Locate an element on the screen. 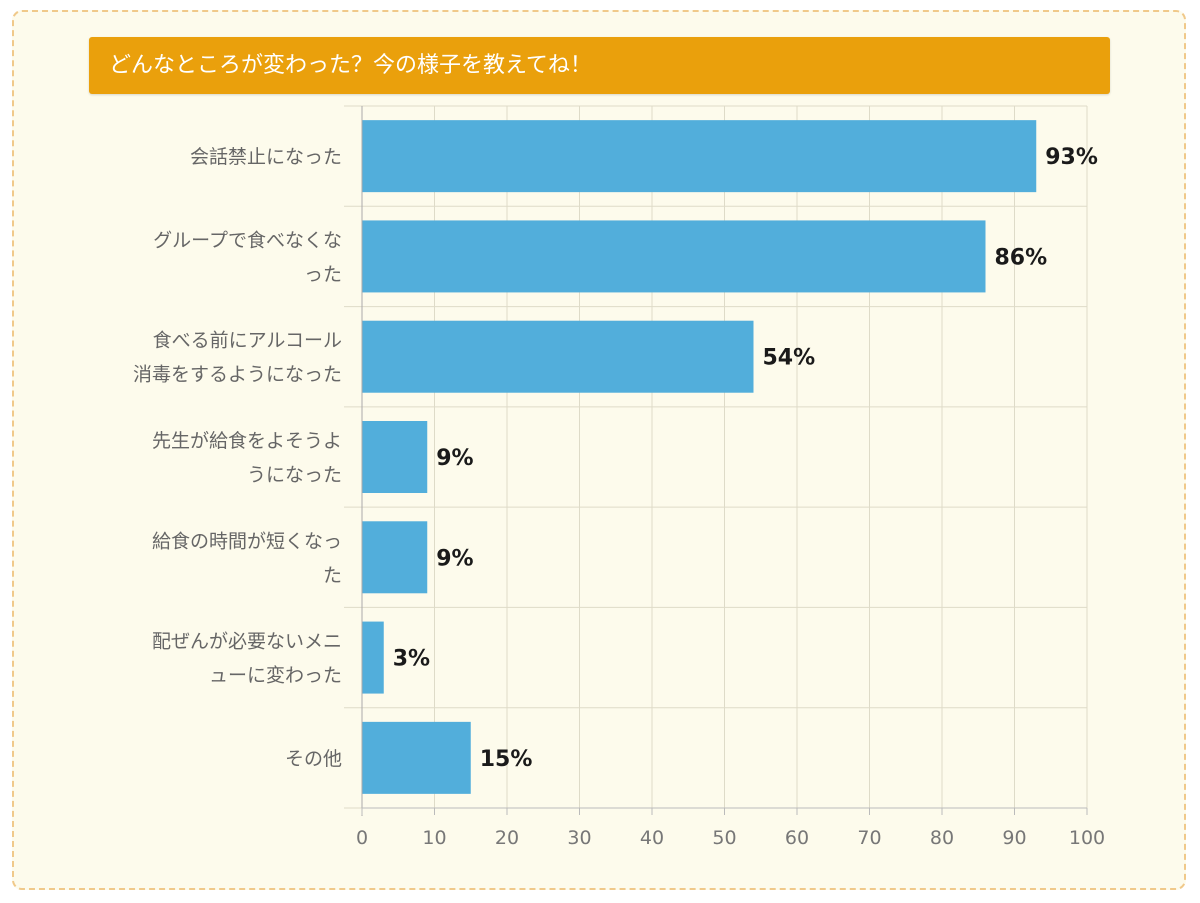 This screenshot has width=1200, height=903. category-label: うになった is located at coordinates (294, 475).